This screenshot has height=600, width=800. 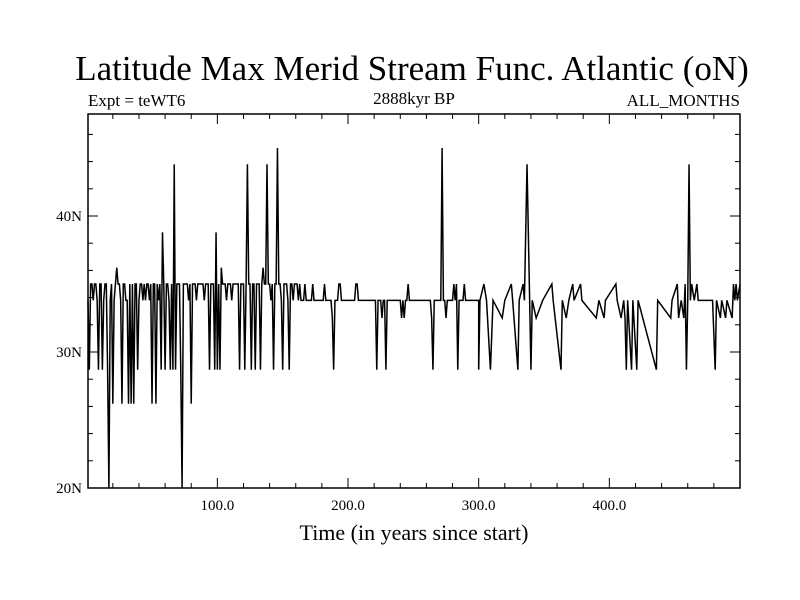 What do you see at coordinates (609, 506) in the screenshot?
I see `x-tick-label: 400.0` at bounding box center [609, 506].